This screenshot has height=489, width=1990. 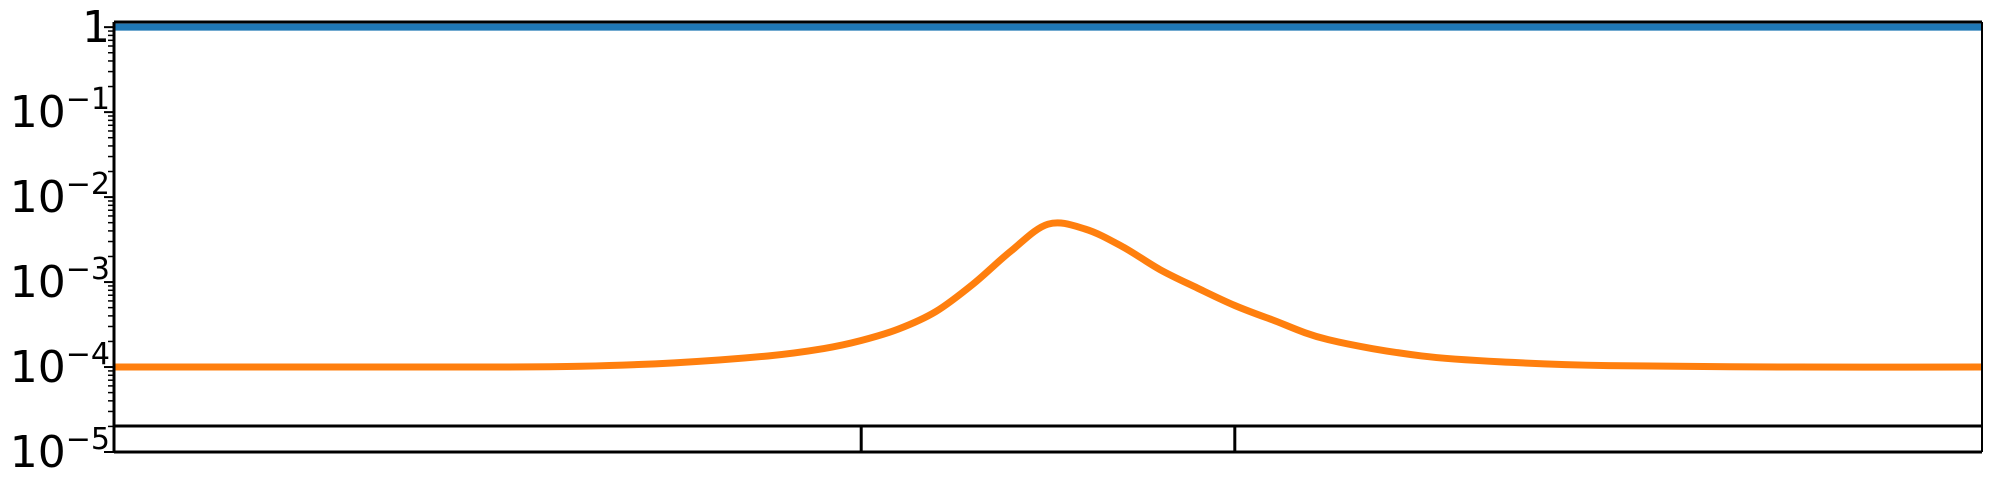 I want to click on y-tick-label: 10⁻⁴, so click(x=60, y=365).